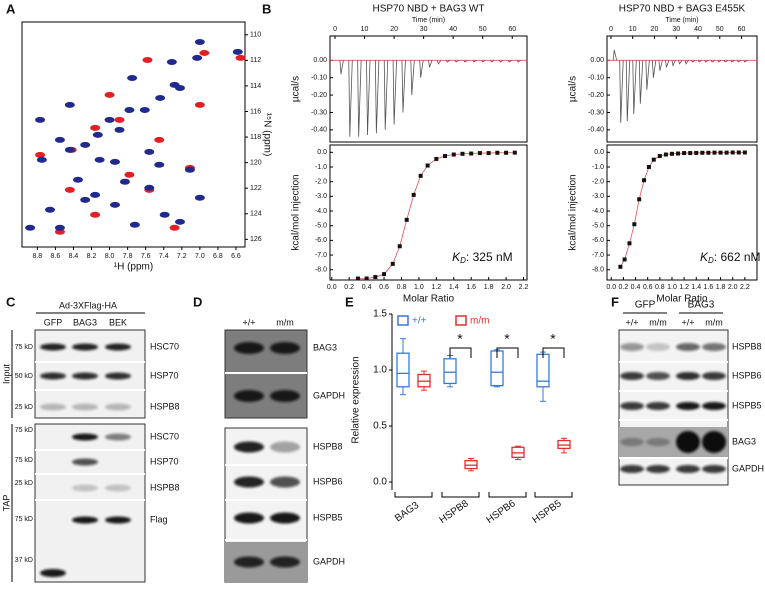  What do you see at coordinates (645, 305) in the screenshot?
I see `group-label: GFP` at bounding box center [645, 305].